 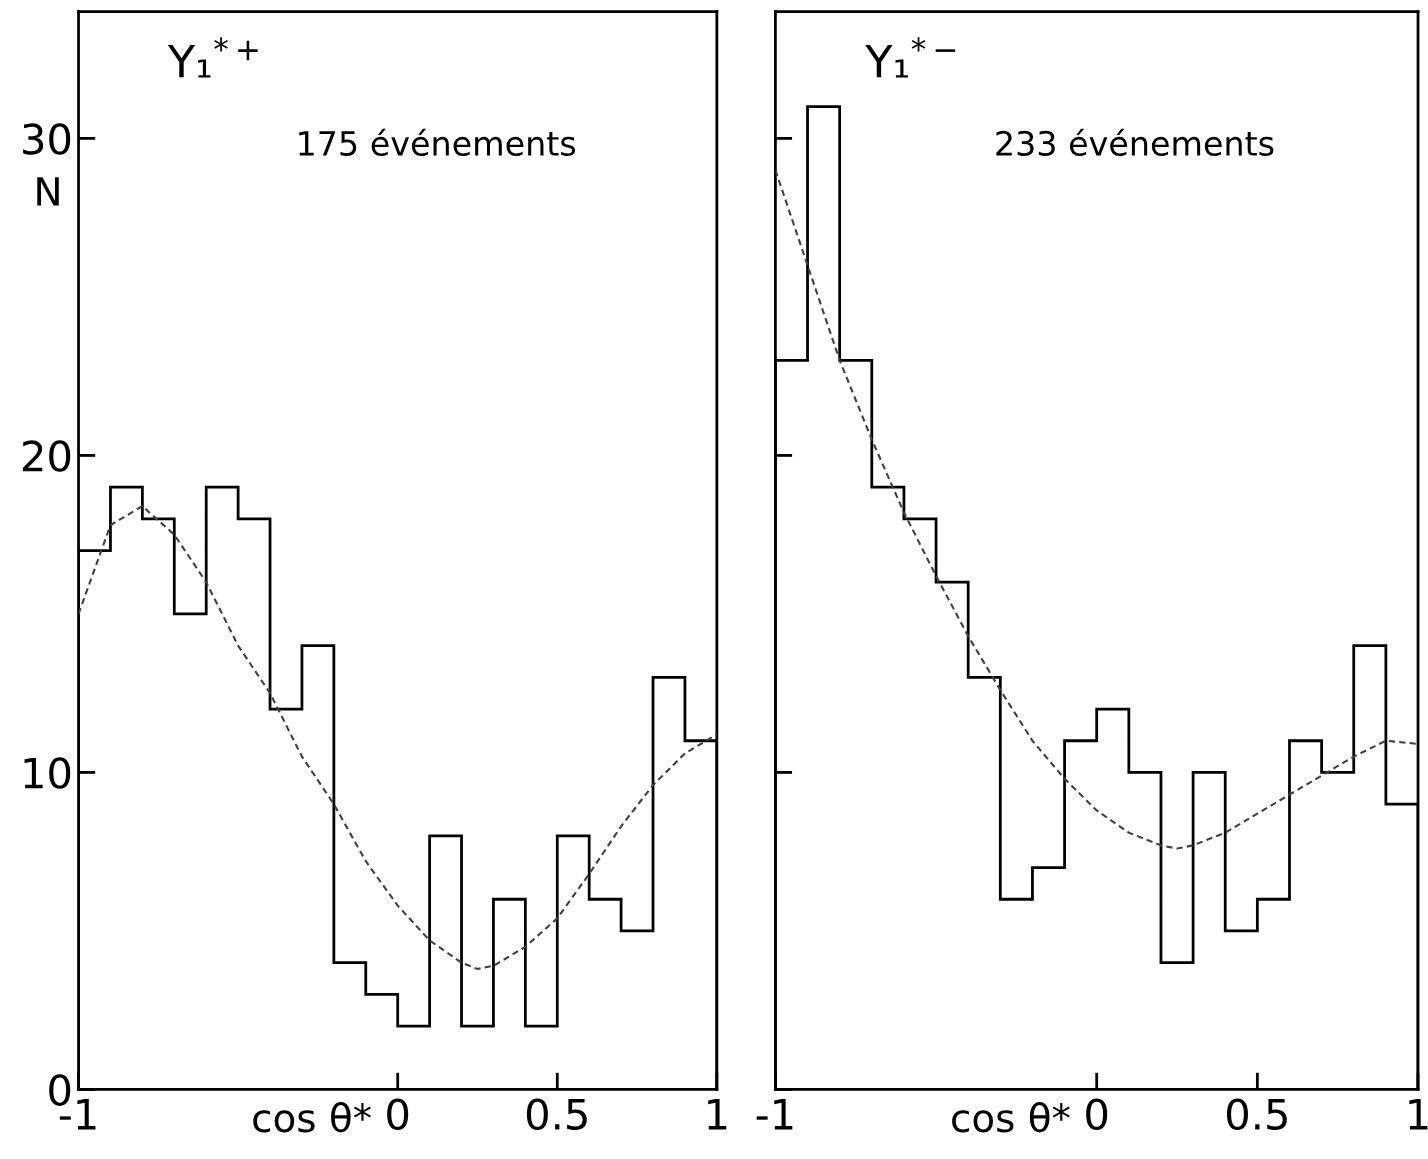 What do you see at coordinates (47, 139) in the screenshot?
I see `y-tick-label: 30` at bounding box center [47, 139].